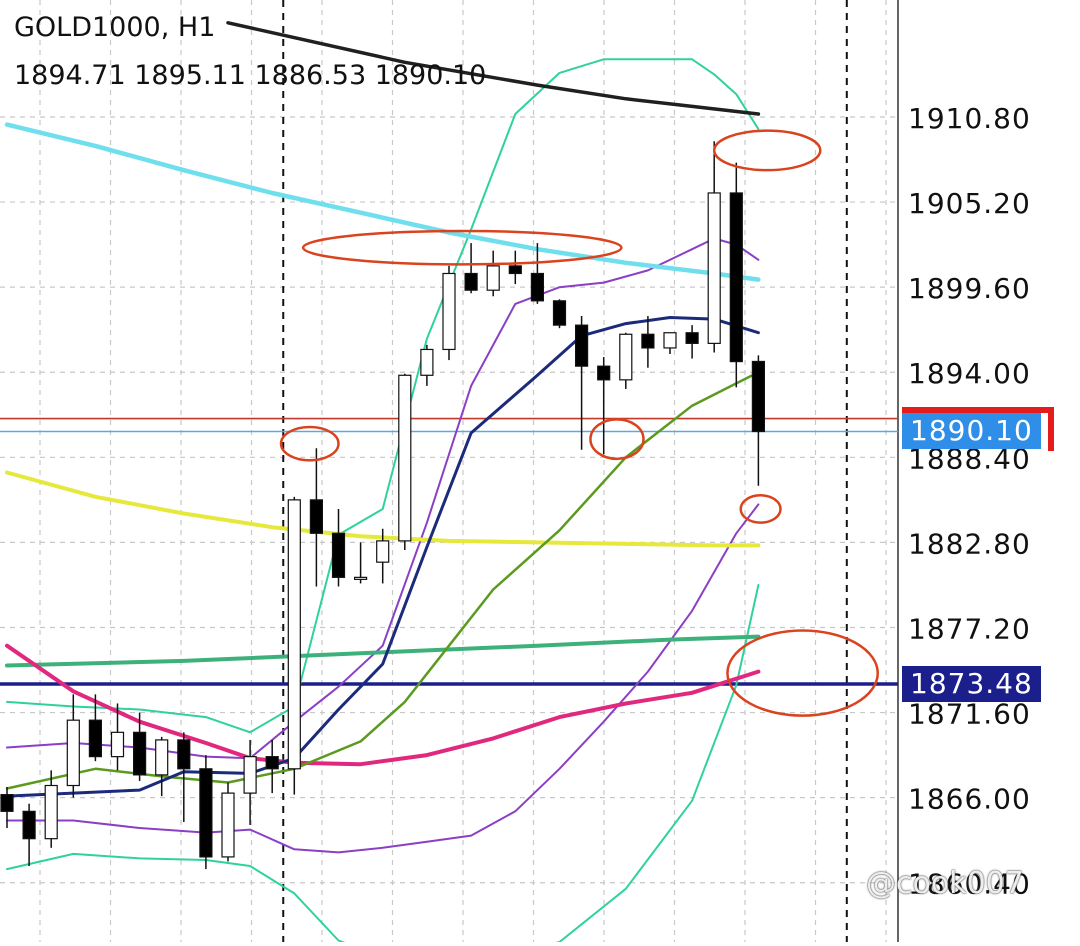  What do you see at coordinates (969, 373) in the screenshot?
I see `price-tick-label: 1894.00` at bounding box center [969, 373].